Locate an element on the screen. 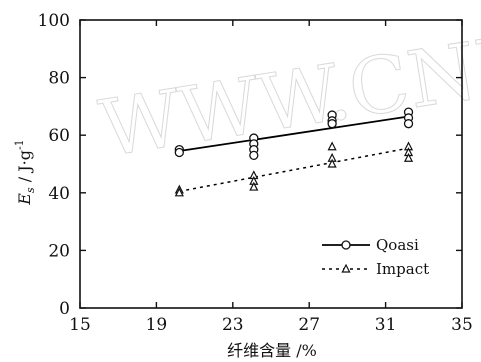 Image resolution: width=481 pixels, height=362 pixels. x-tick-label: 35 is located at coordinates (462, 325).